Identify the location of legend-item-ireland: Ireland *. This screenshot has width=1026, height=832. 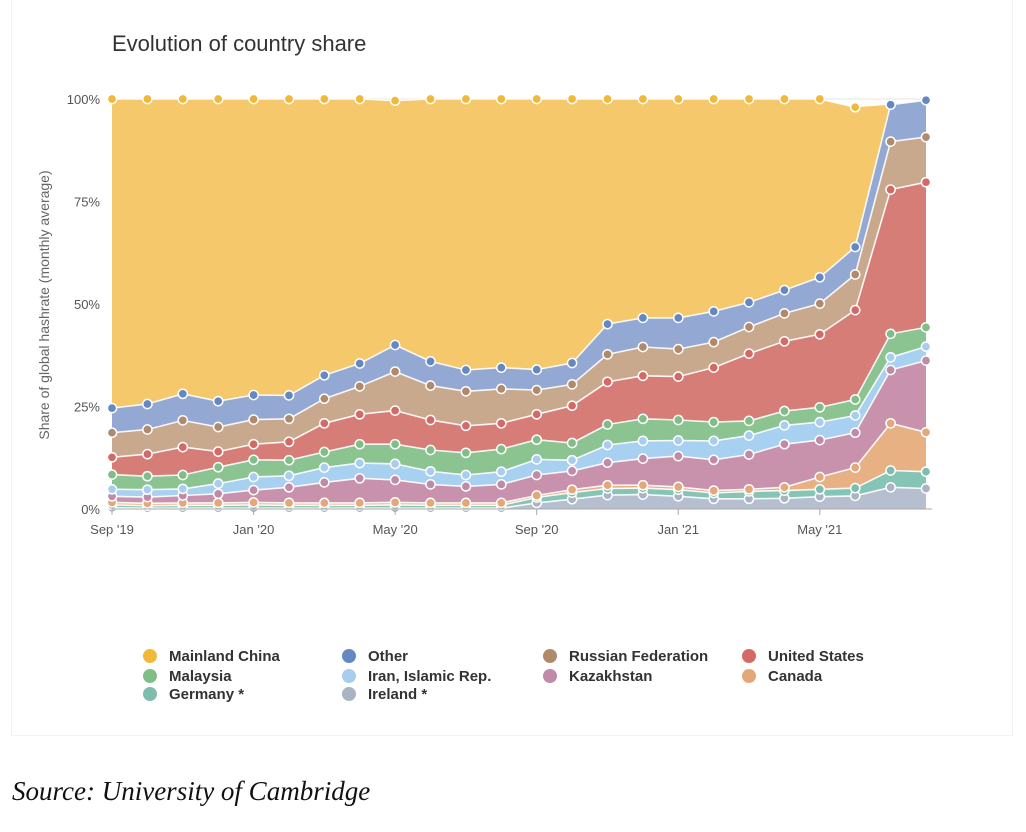
(384, 694).